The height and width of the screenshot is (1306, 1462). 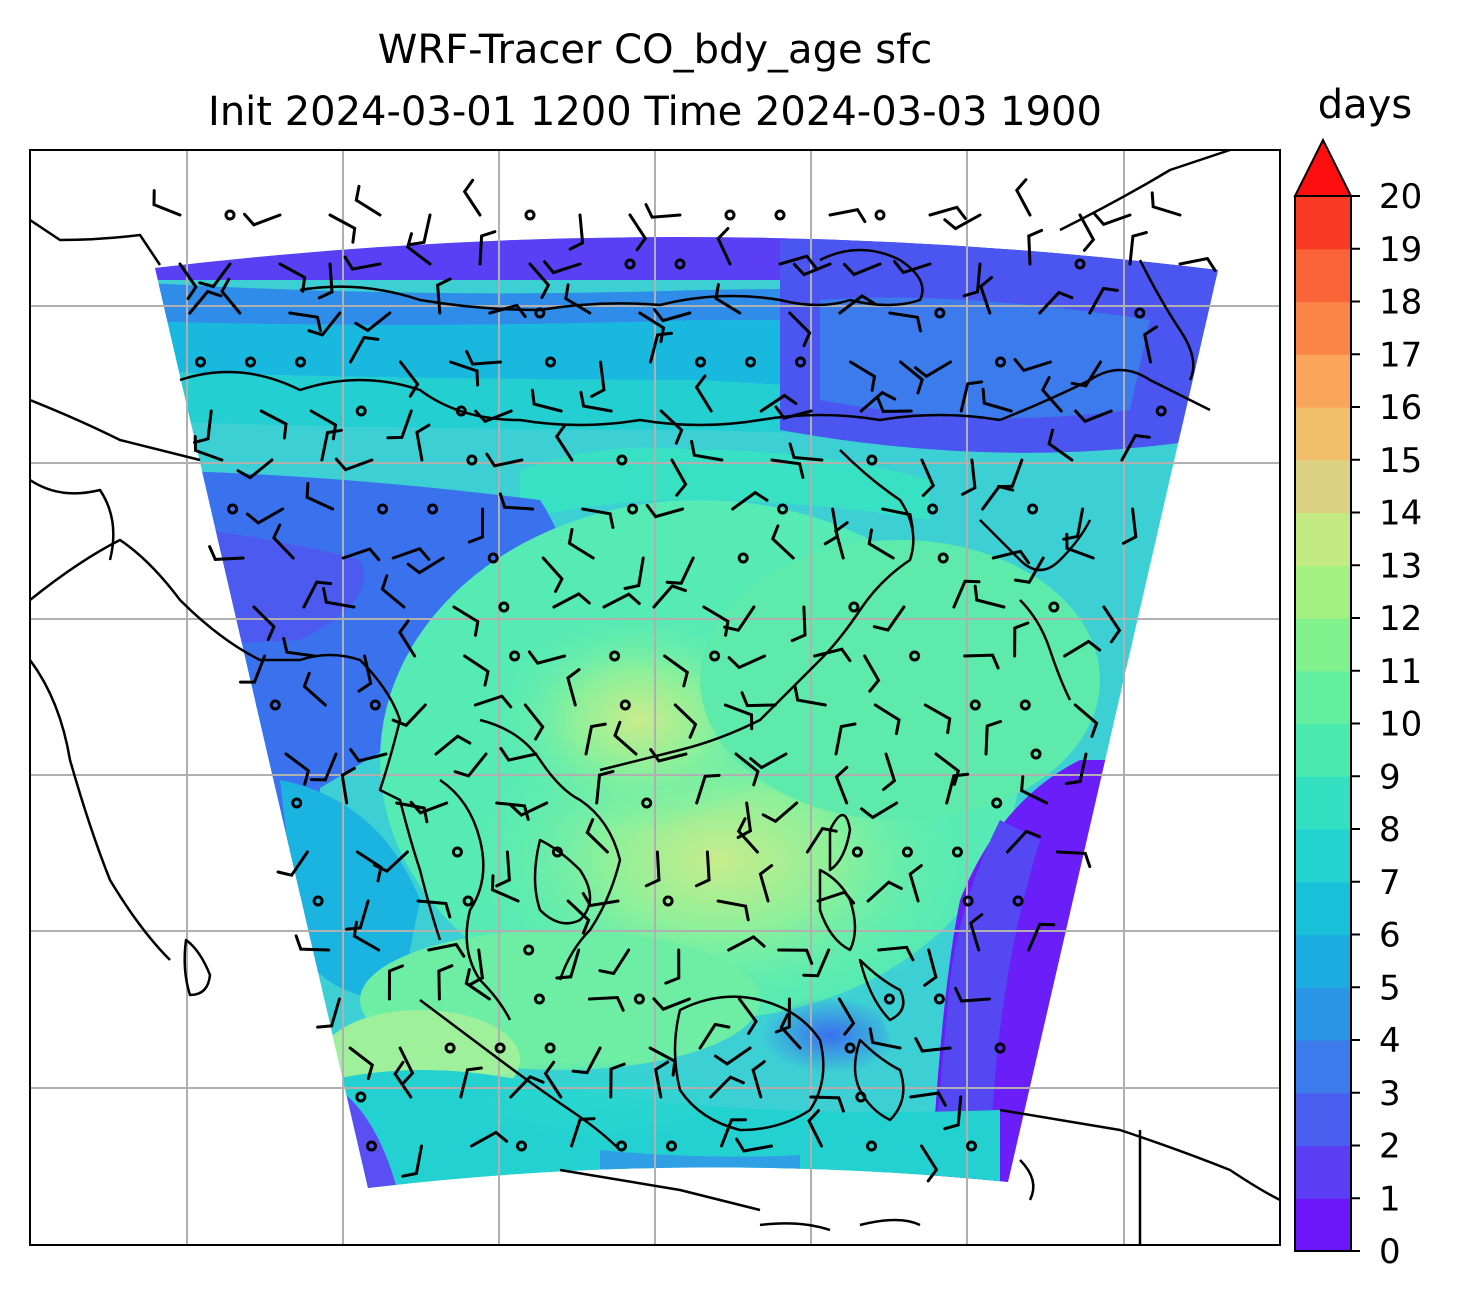 What do you see at coordinates (1365, 105) in the screenshot?
I see `colorbar-units-label: days` at bounding box center [1365, 105].